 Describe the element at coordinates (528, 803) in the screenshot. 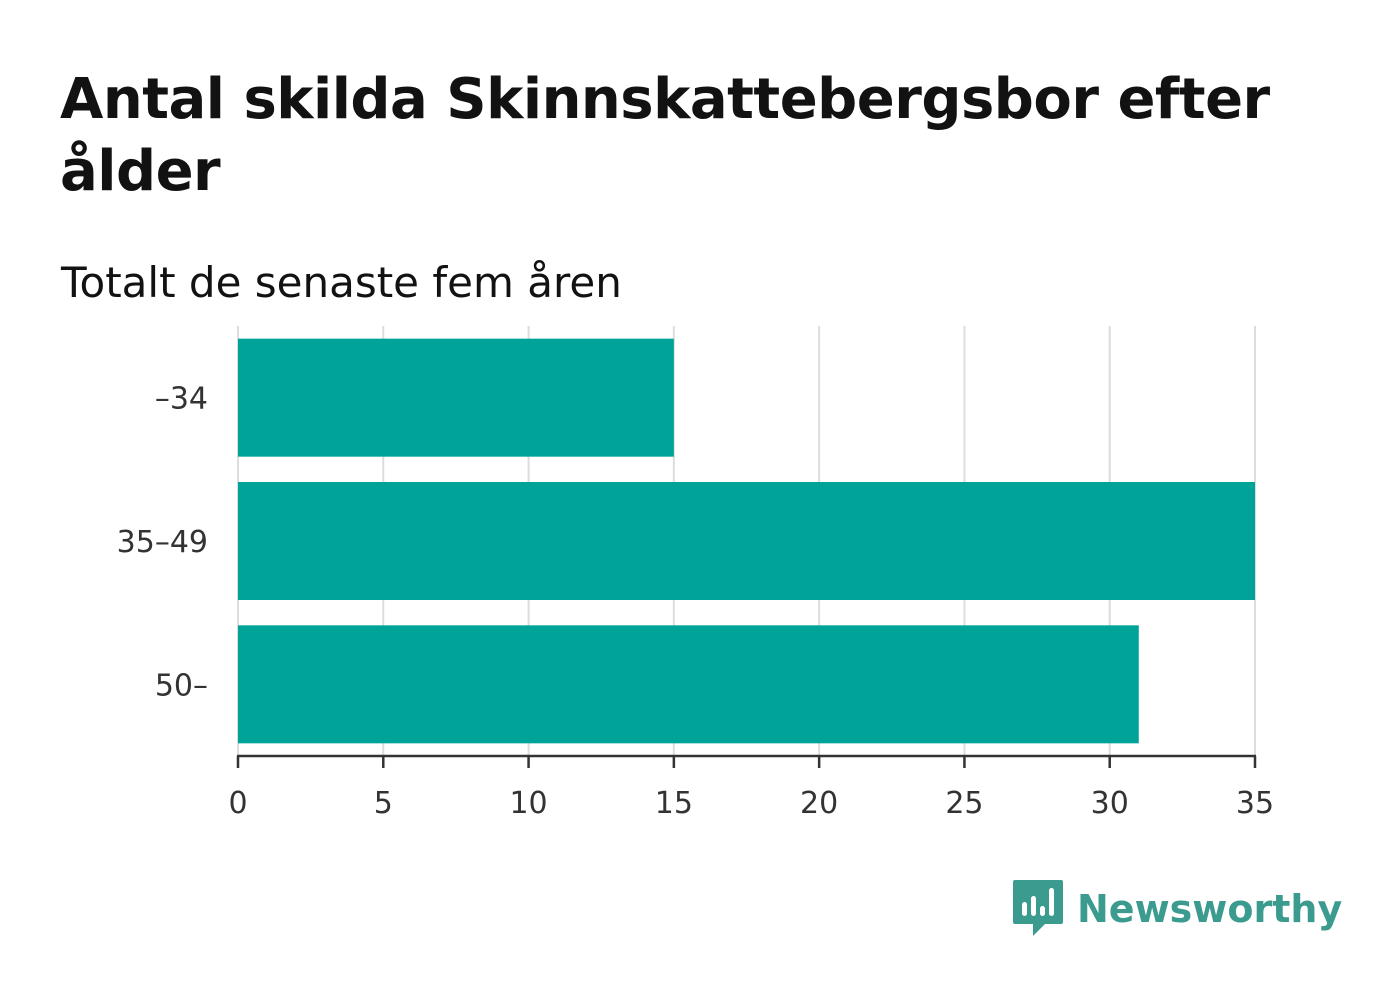

I see `x-tick-label: 10` at that location.